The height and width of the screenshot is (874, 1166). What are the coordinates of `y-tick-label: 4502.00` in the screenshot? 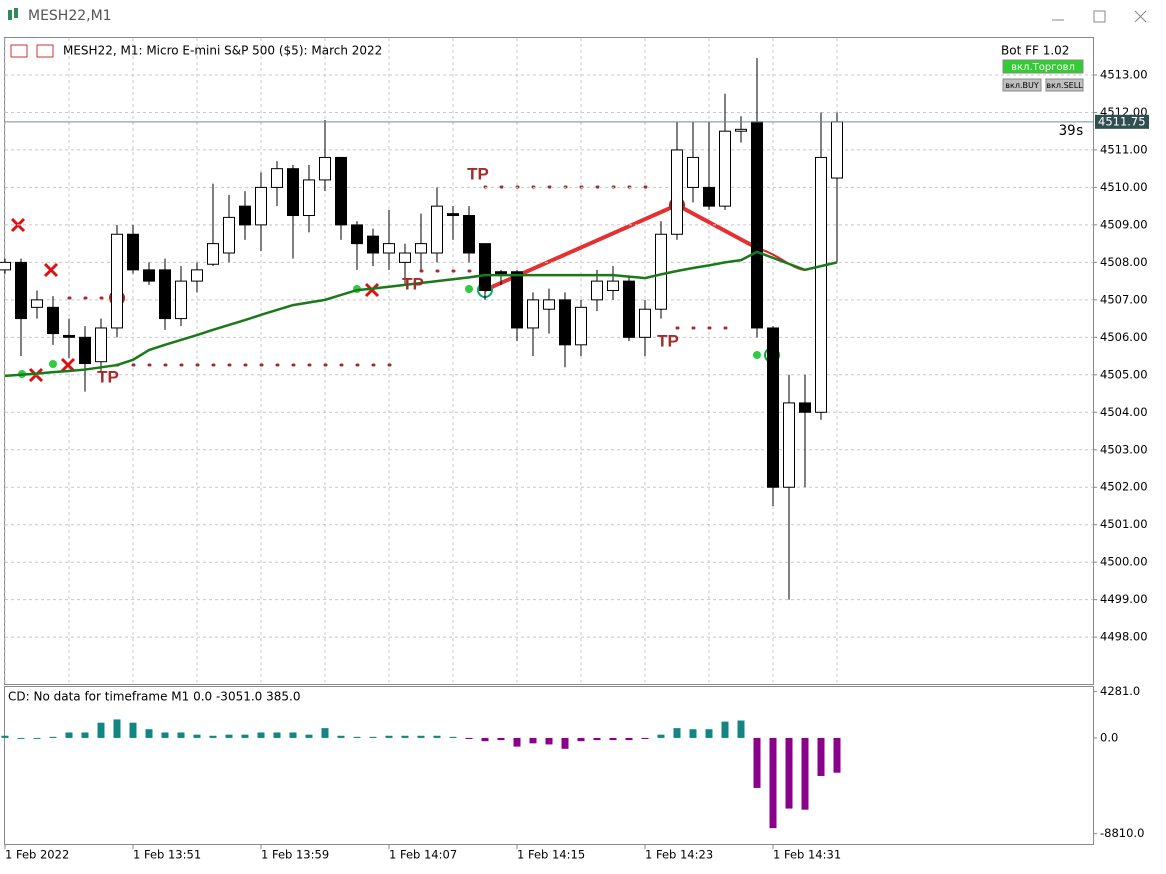 It's located at (1124, 487).